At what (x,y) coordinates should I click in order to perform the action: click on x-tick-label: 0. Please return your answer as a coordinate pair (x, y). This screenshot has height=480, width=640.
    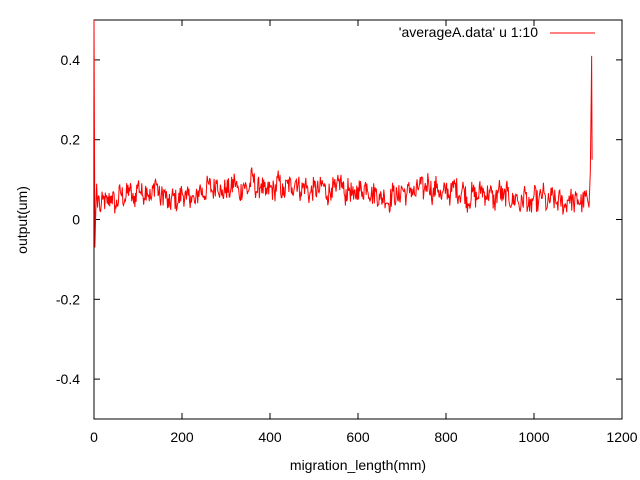
    Looking at the image, I should click on (94, 437).